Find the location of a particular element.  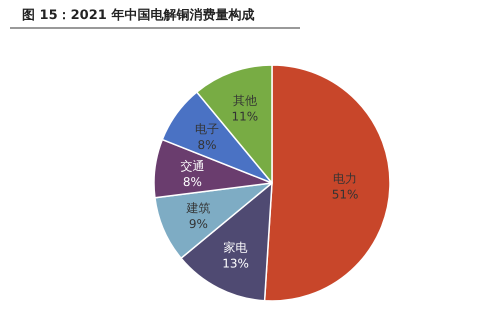

data-label: 13% is located at coordinates (235, 263).